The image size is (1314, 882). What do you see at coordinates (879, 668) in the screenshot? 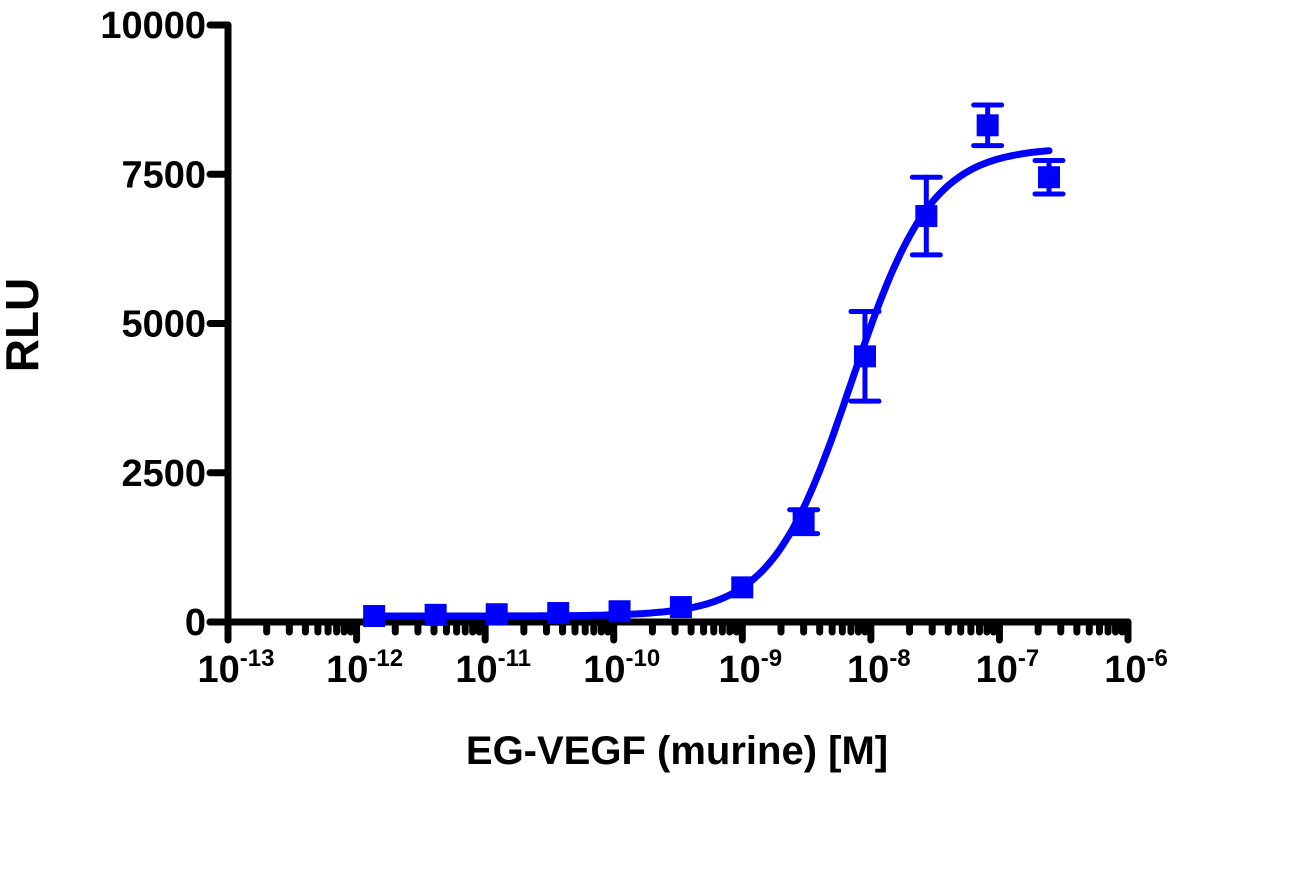
I see `x-tick-label: 10⁻⁸` at bounding box center [879, 668].